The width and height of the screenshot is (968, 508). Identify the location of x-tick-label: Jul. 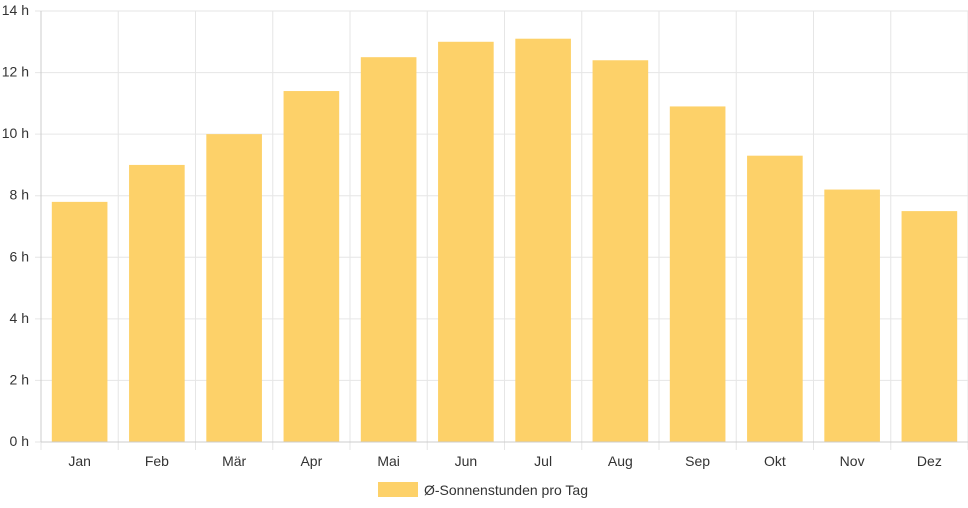
(543, 461).